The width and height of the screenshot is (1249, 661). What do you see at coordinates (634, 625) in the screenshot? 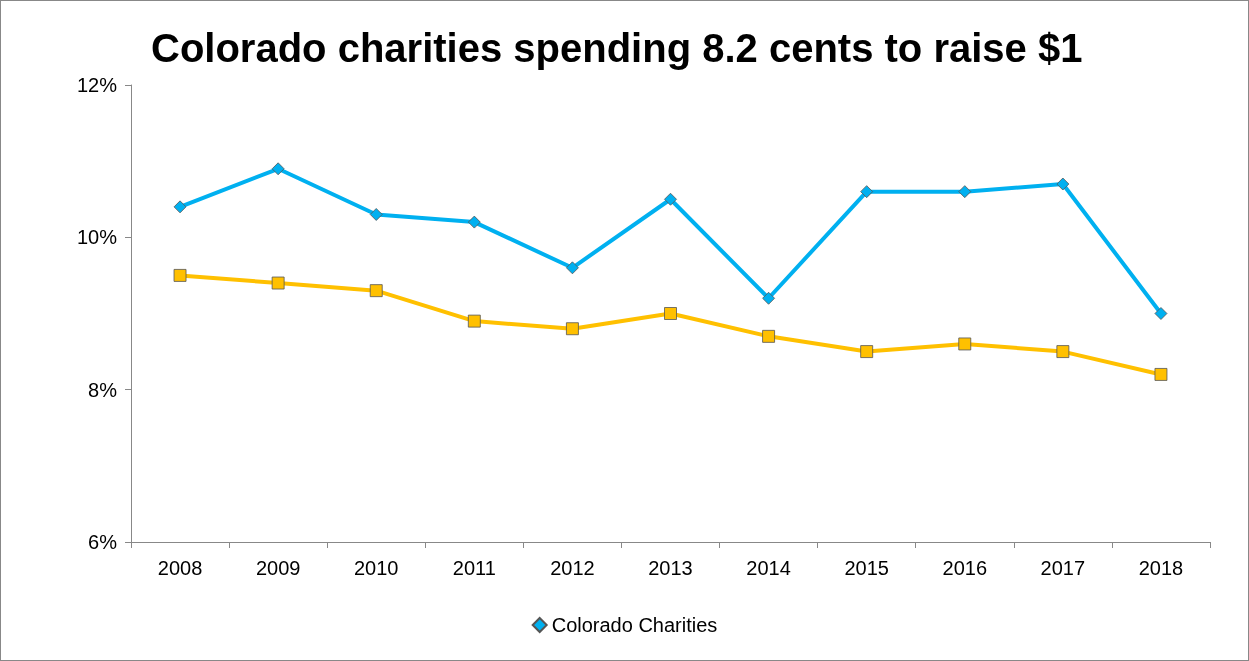
I see `legend-label: Colorado Charities` at bounding box center [634, 625].